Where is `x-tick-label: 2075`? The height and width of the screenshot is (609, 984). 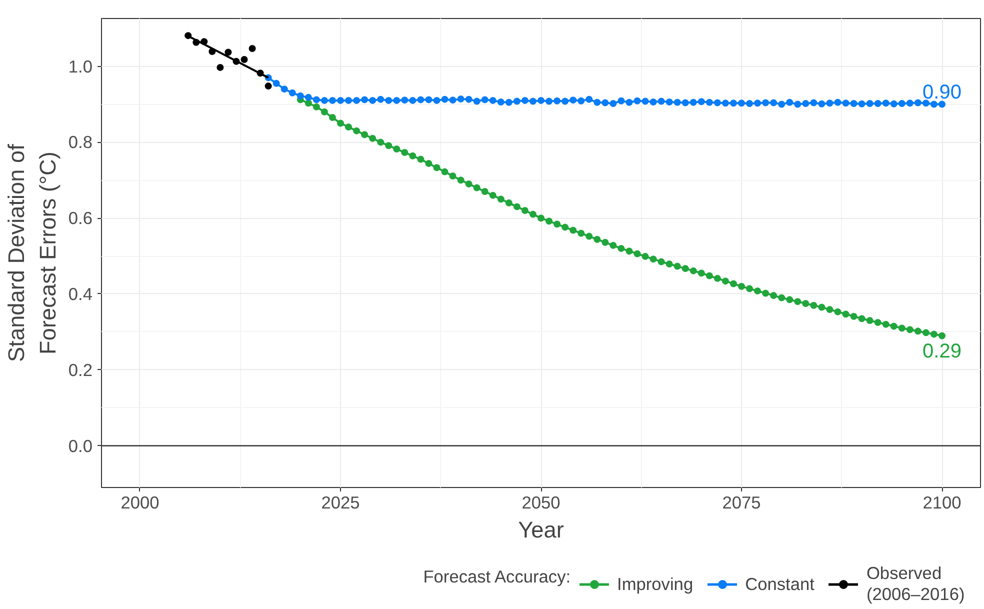
x-tick-label: 2075 is located at coordinates (741, 502).